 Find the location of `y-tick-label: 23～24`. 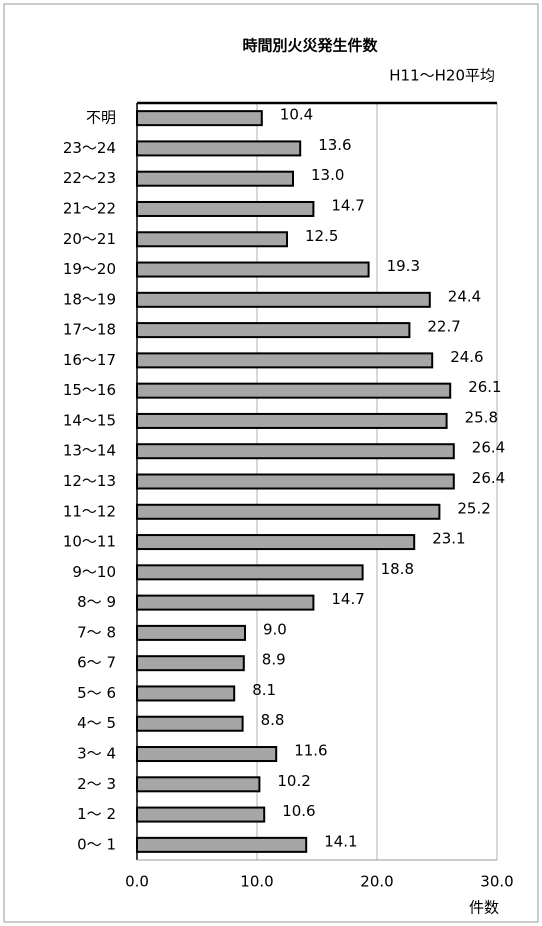

y-tick-label: 23～24 is located at coordinates (89, 148).